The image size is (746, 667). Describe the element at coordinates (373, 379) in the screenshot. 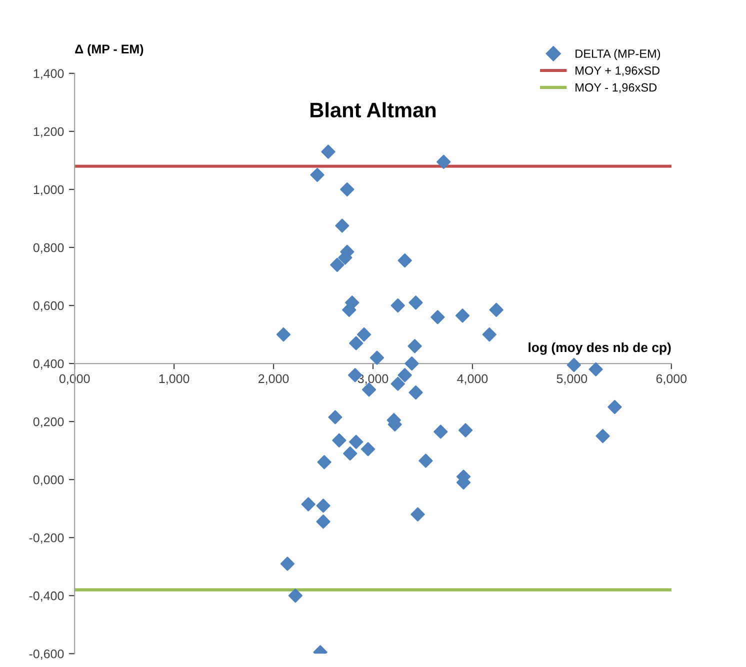

I see `x-tick-label: 3,000` at that location.